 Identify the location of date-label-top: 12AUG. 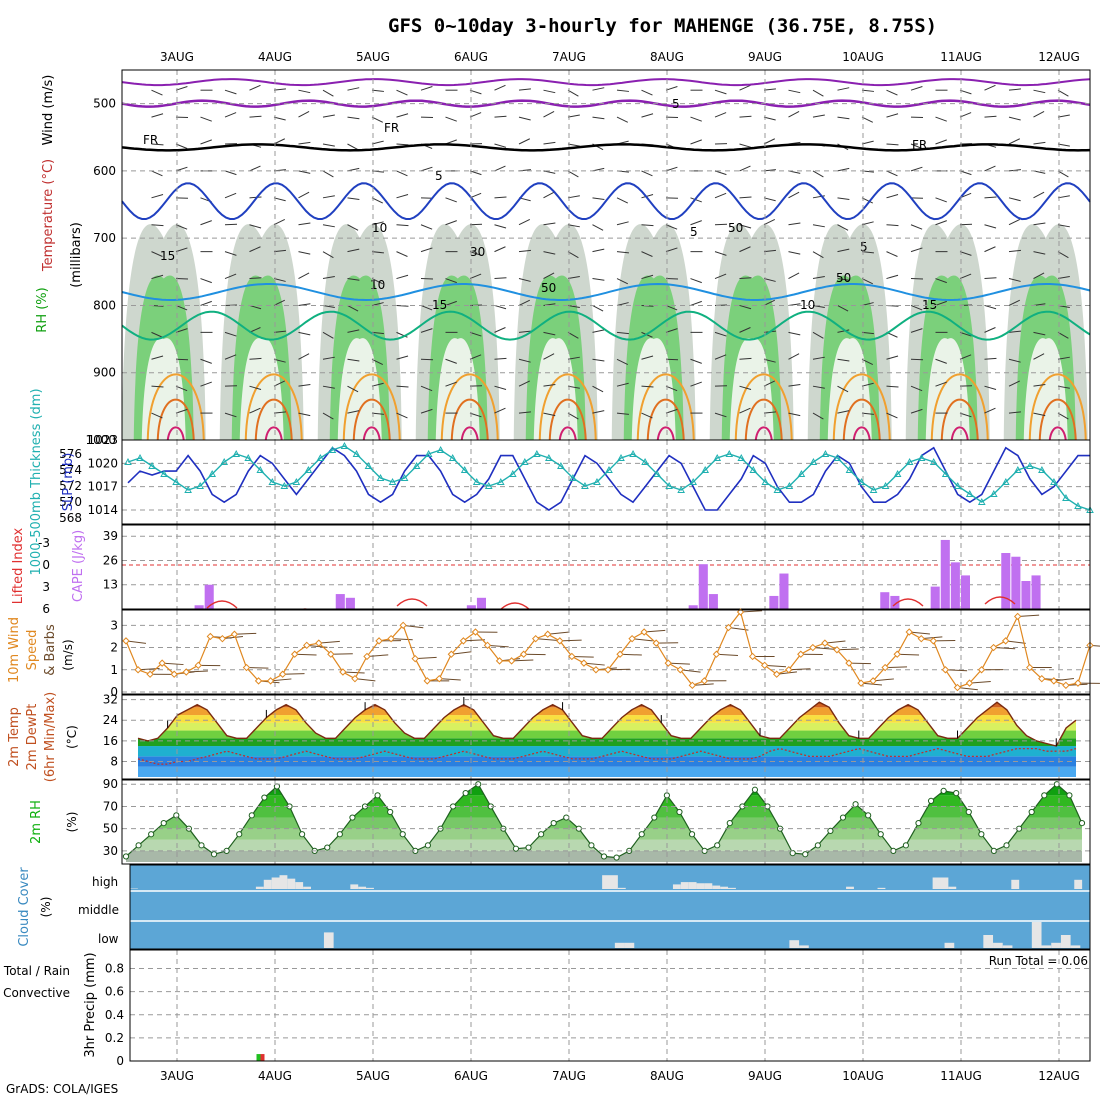
(1059, 57).